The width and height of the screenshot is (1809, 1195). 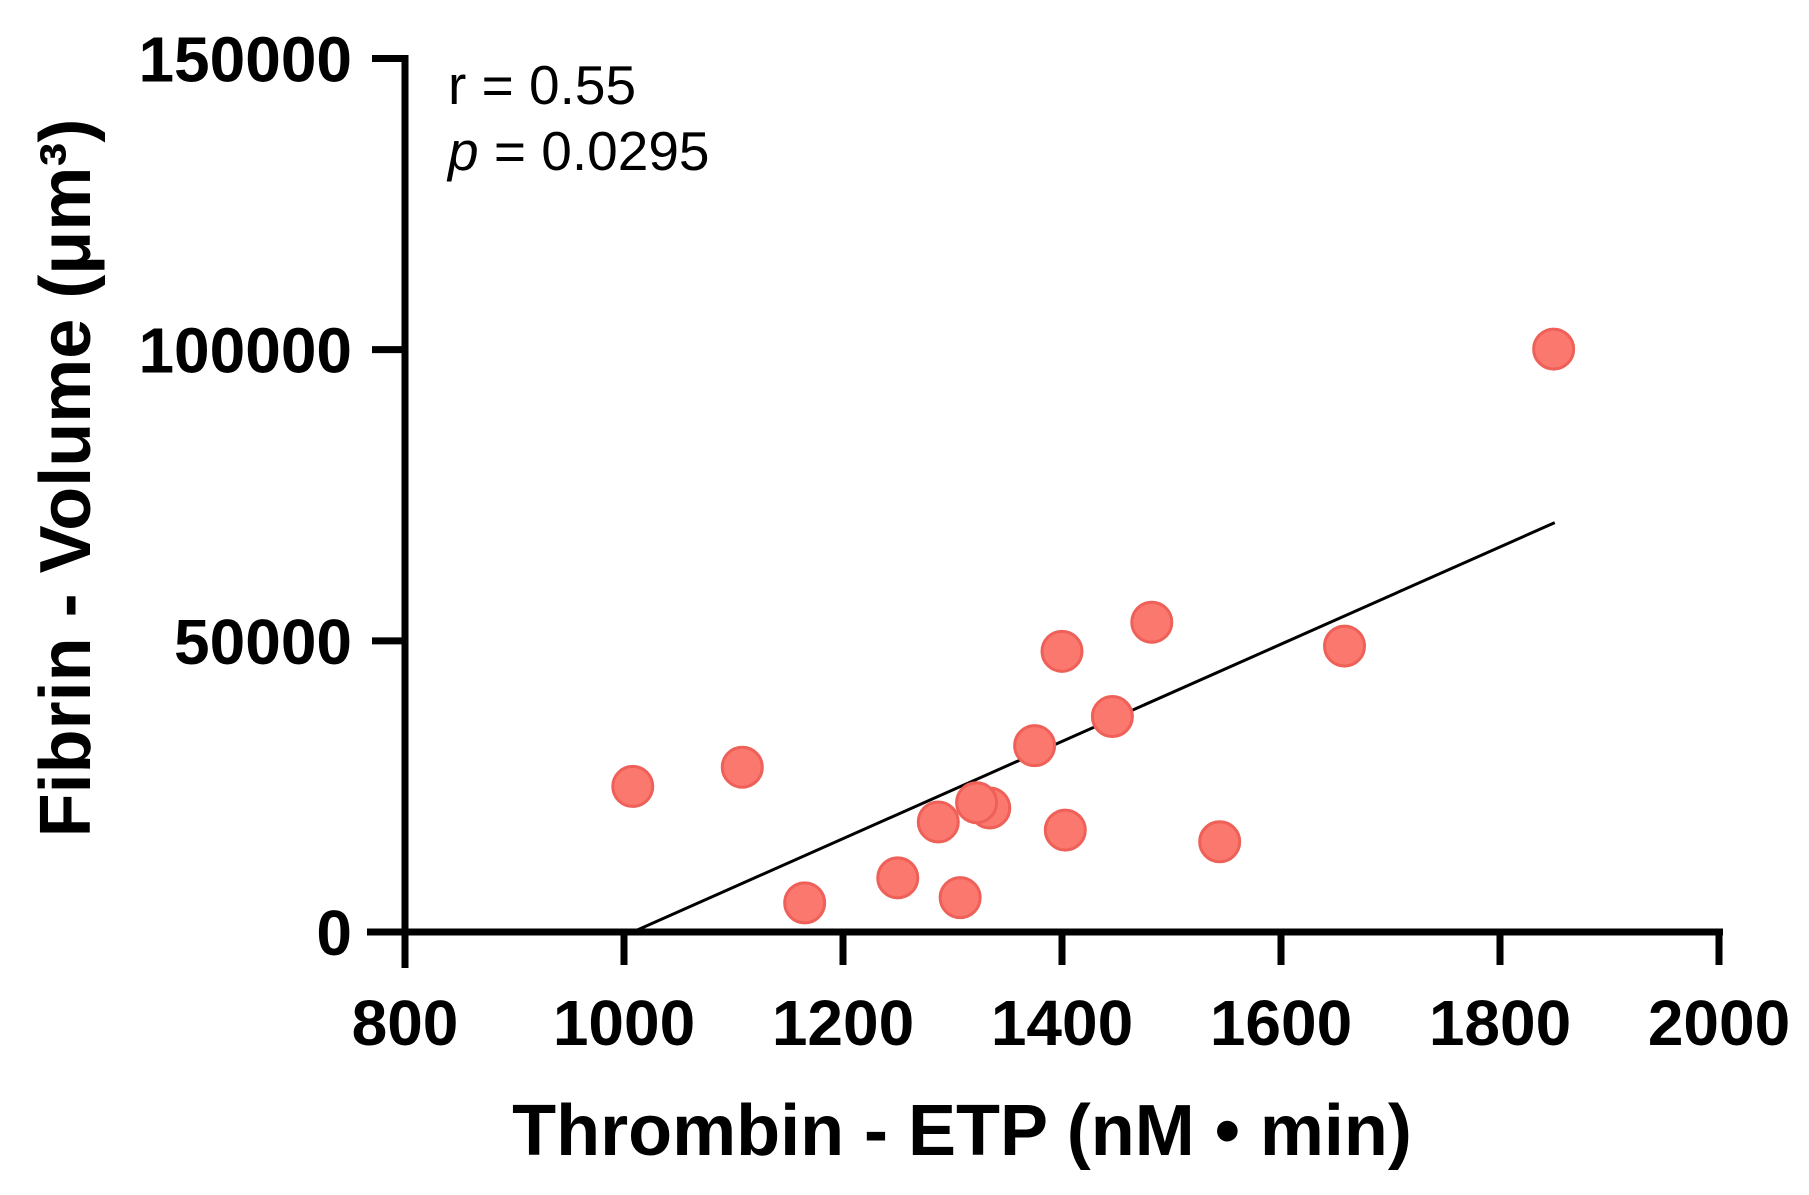 I want to click on stats-annotation: r = 0.55 p = 0.0295, so click(x=579, y=118).